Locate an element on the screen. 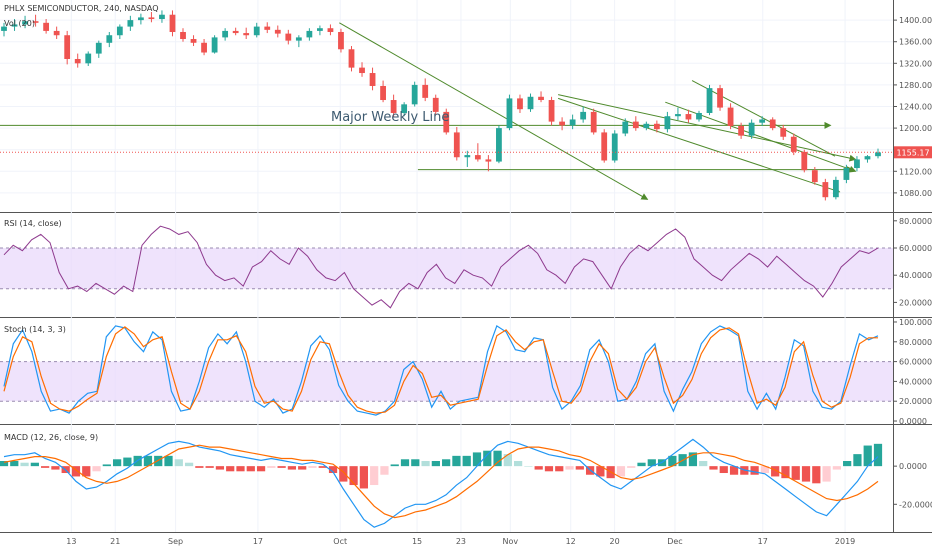 This screenshot has width=932, height=554. price-axis-pane is located at coordinates (912, 266).